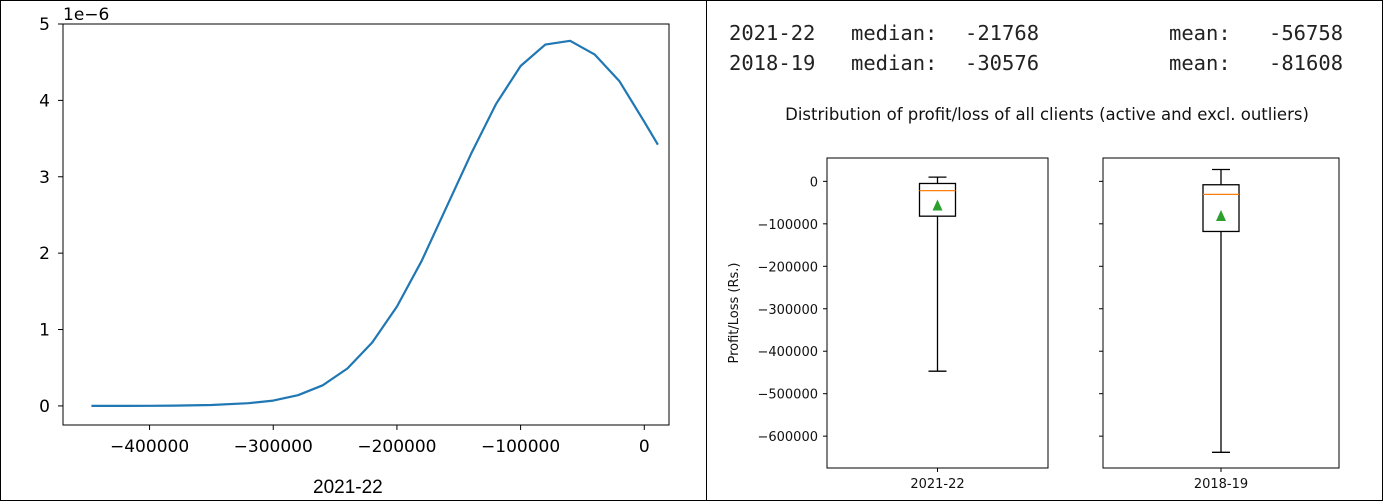  What do you see at coordinates (44, 254) in the screenshot?
I see `y-tick-label: 2` at bounding box center [44, 254].